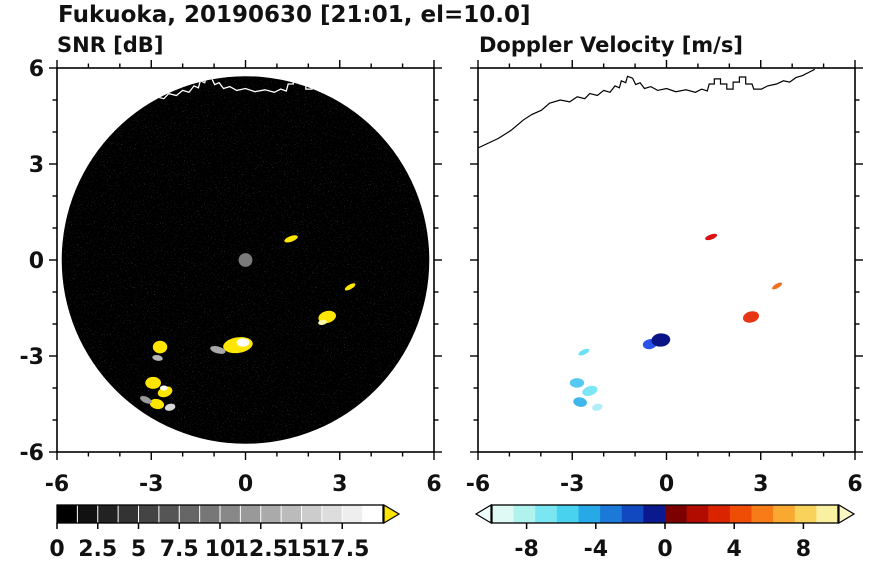 This screenshot has width=870, height=570. I want to click on colorbar-tick-label: 12.5, so click(261, 549).